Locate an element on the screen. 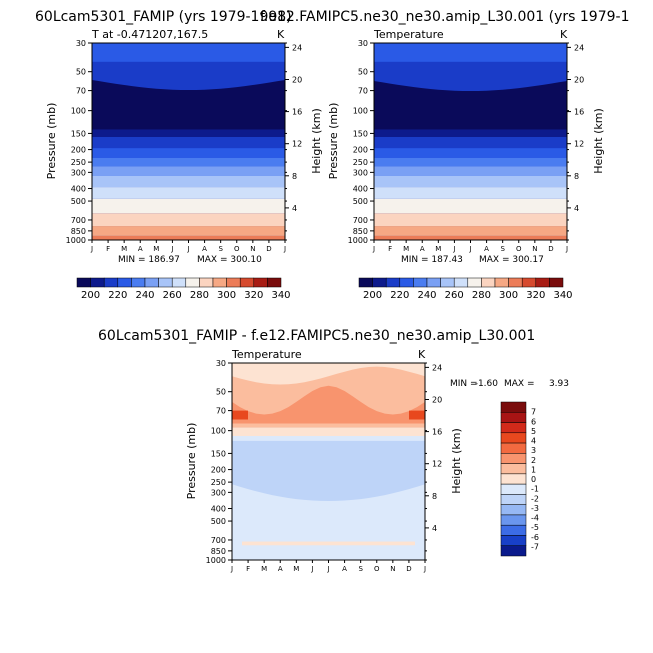 The height and width of the screenshot is (653, 653). left-x-tick-label: S is located at coordinates (220, 249).